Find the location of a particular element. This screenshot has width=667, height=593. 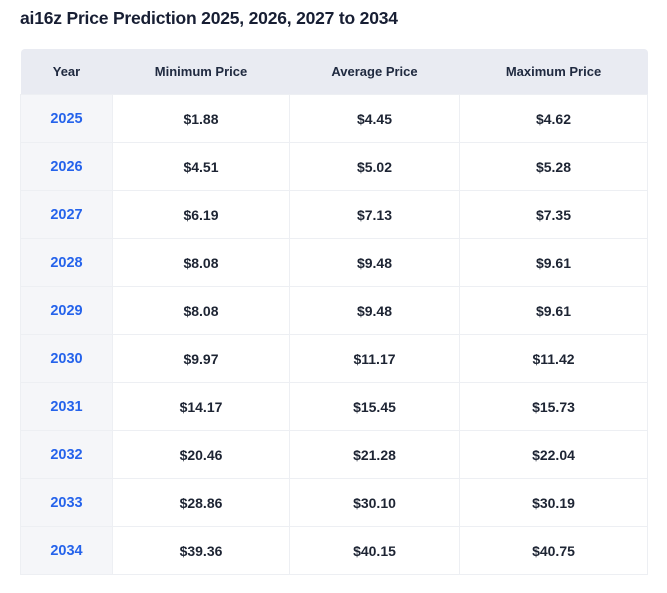

year-link: 2027 is located at coordinates (66, 215).